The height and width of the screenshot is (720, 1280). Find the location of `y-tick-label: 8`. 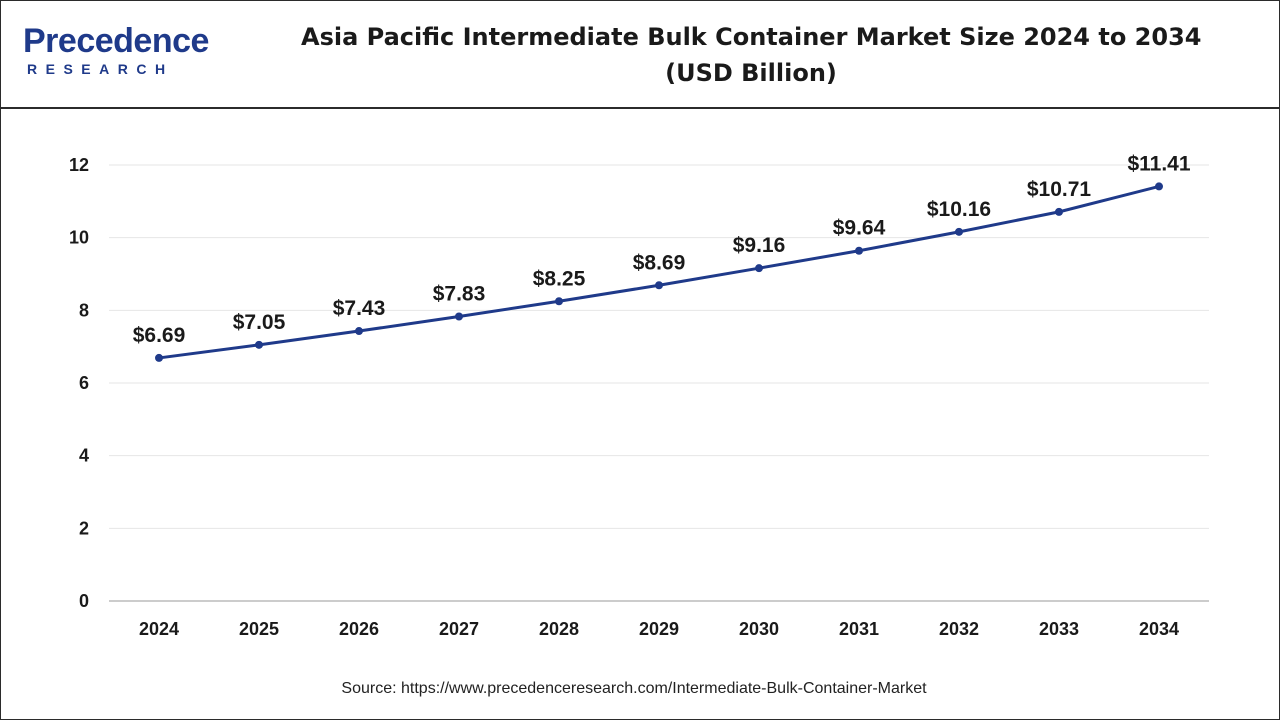

y-tick-label: 8 is located at coordinates (84, 310).